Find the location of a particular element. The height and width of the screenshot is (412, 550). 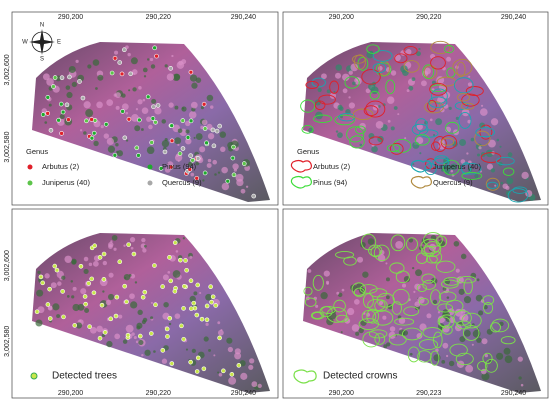

legend-label: Juniperus (40) is located at coordinates (457, 166).